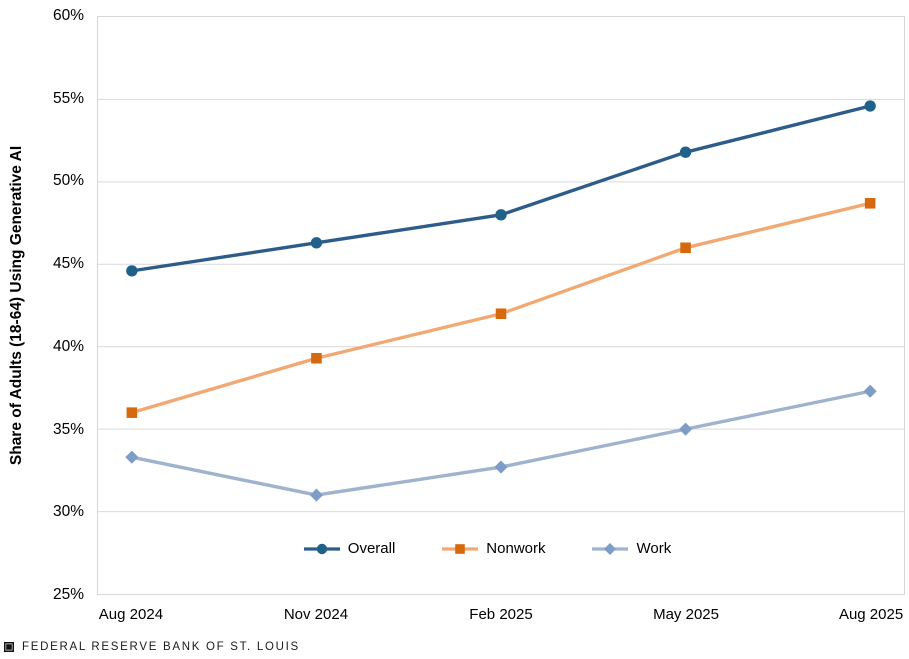 This screenshot has width=909, height=659. I want to click on y-tick-label: 30%, so click(68, 512).